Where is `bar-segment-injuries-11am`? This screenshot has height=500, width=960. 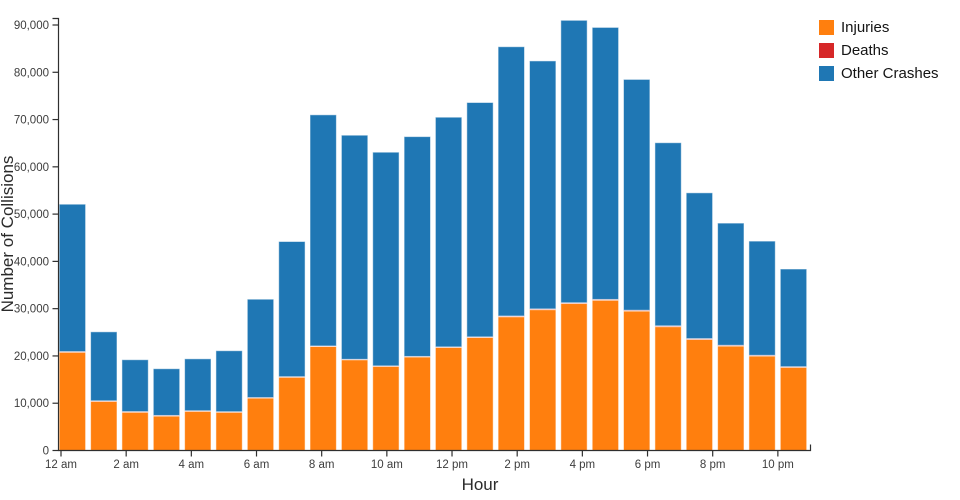 bar-segment-injuries-11am is located at coordinates (417, 404).